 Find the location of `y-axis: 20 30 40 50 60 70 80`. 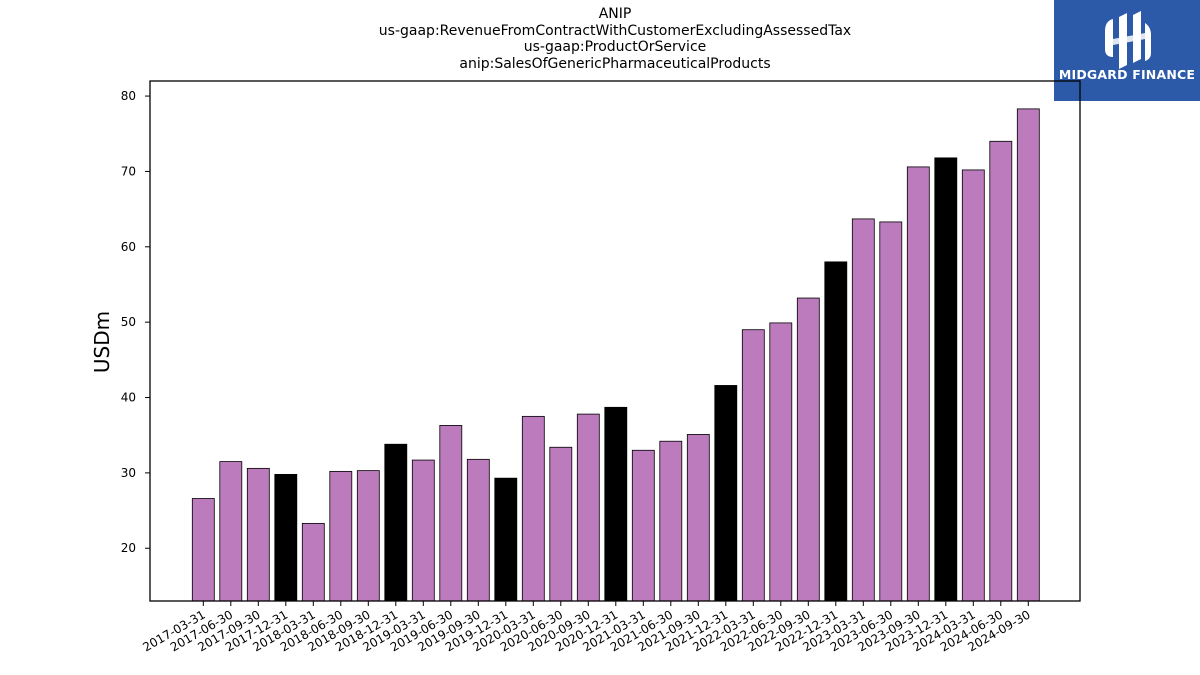

y-axis: 20 30 40 50 60 70 80 is located at coordinates (135, 322).